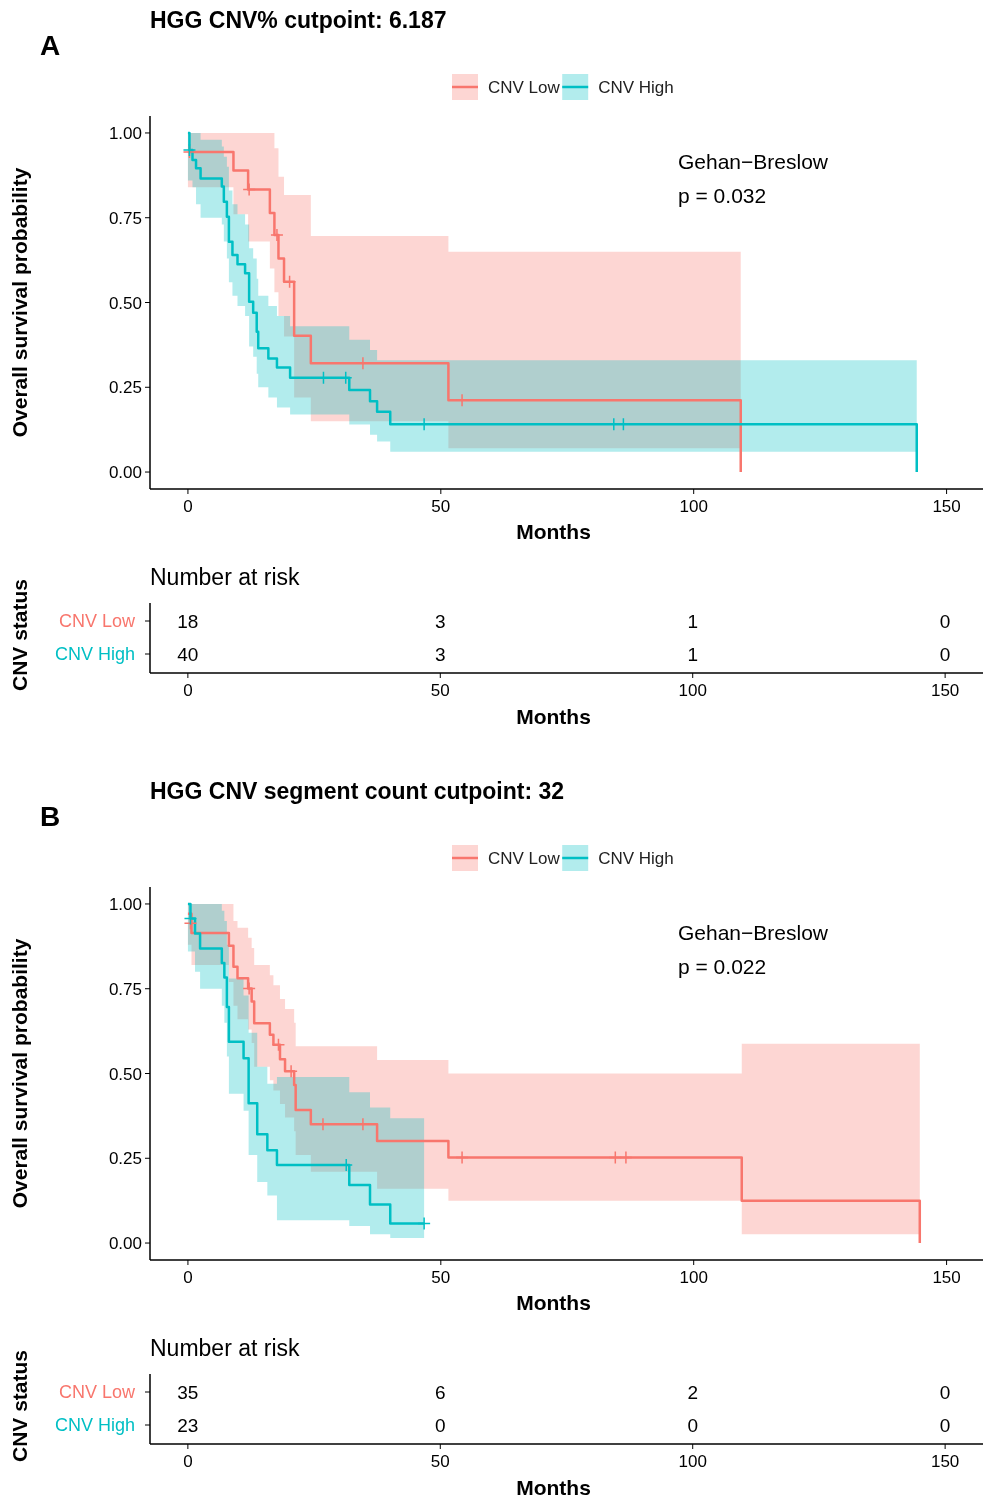  I want to click on chart-title: HGG CNV% cutpoint: 6.187, so click(298, 20).